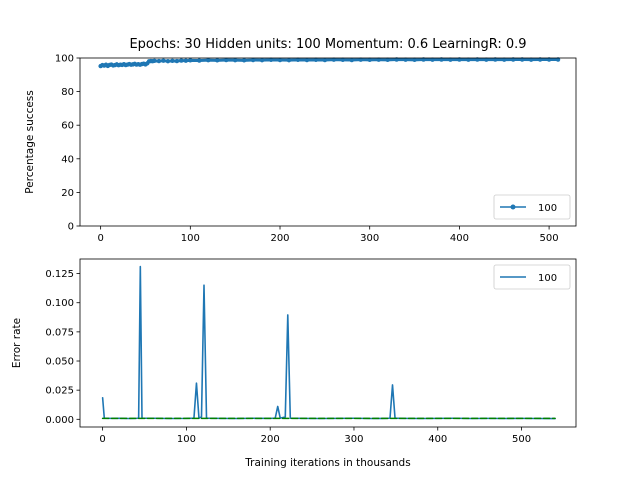 This screenshot has height=480, width=640. What do you see at coordinates (17, 343) in the screenshot?
I see `y-axis-label: Error rate` at bounding box center [17, 343].